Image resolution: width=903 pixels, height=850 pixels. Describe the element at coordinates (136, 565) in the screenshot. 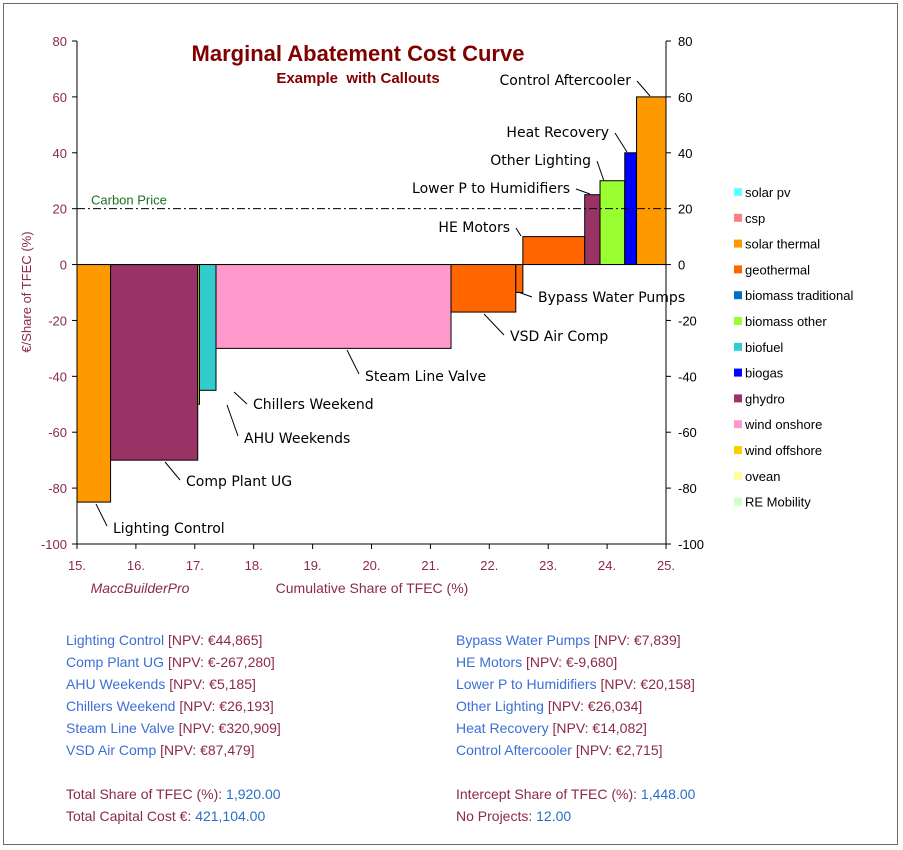

I see `x-tick-label: 16.` at that location.